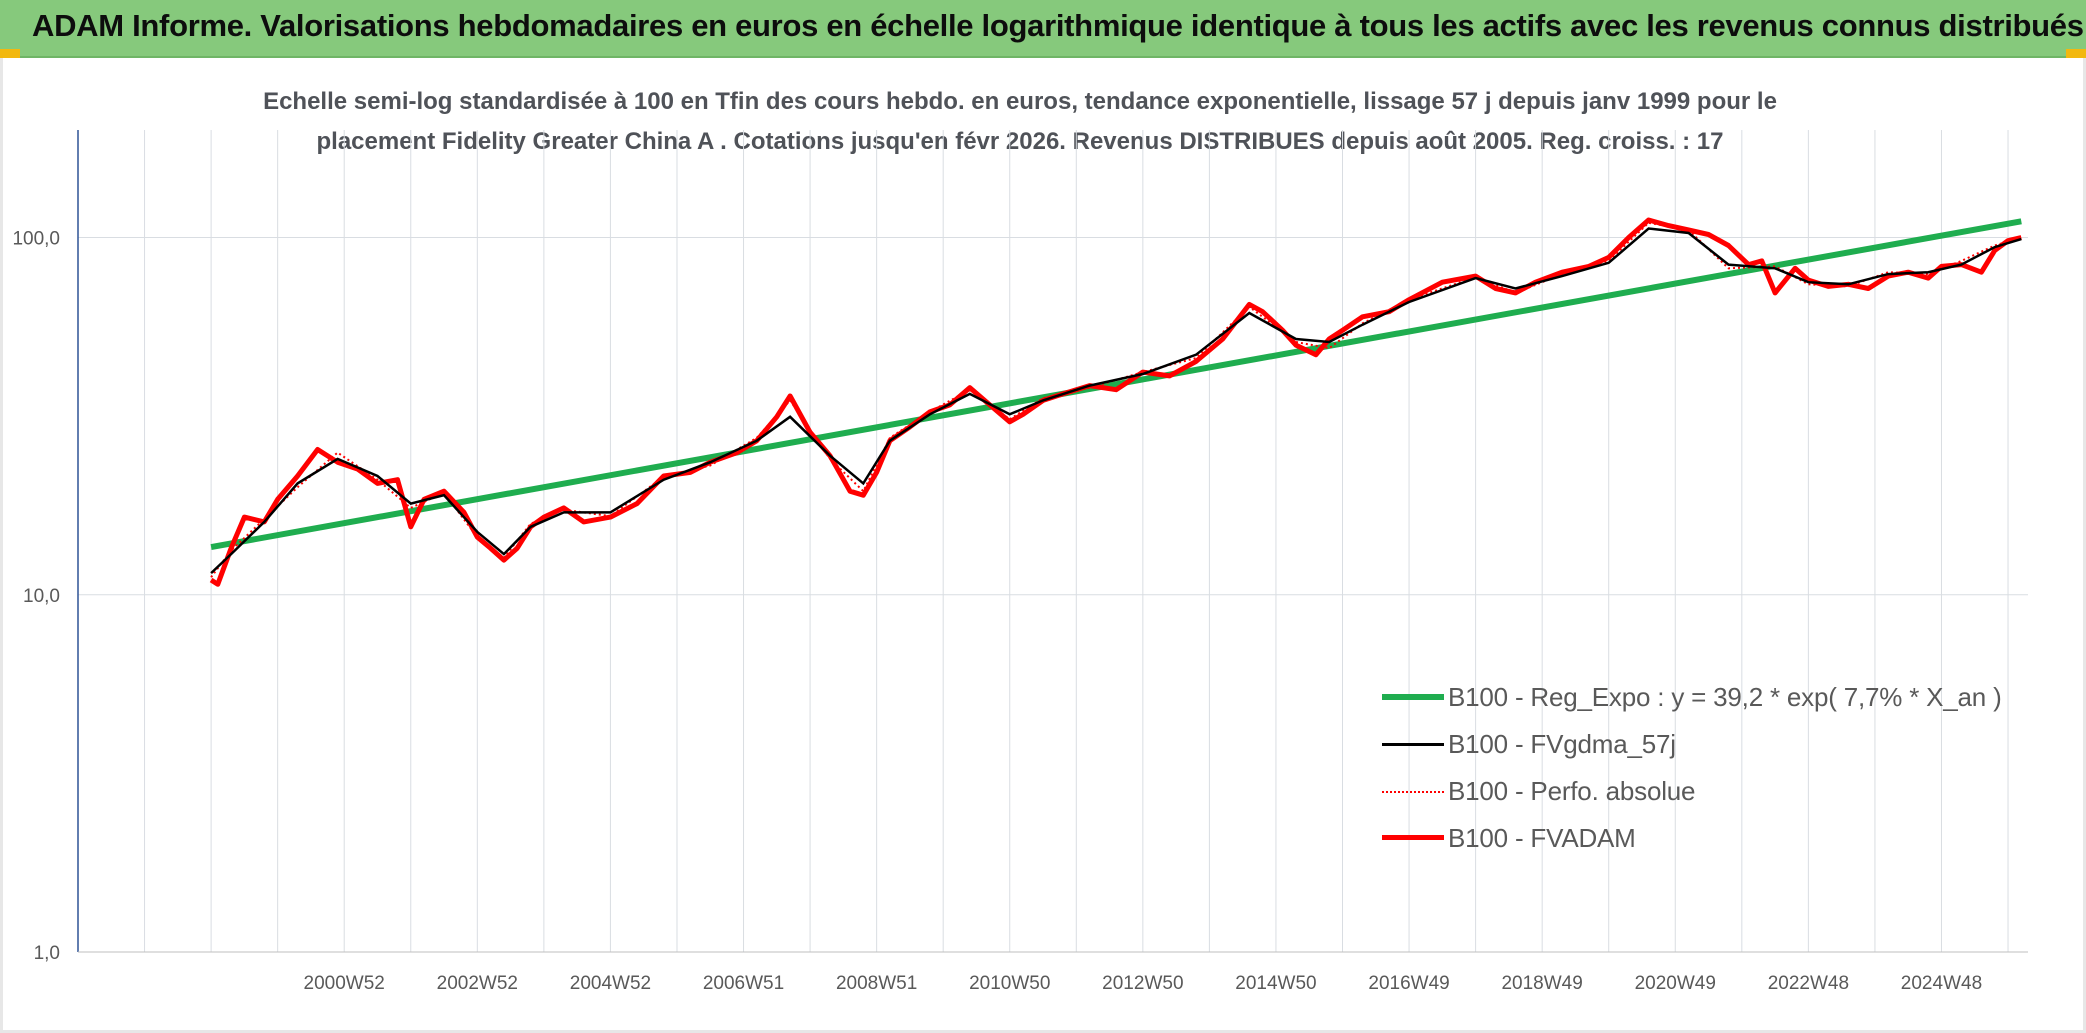 Image resolution: width=2086 pixels, height=1033 pixels. Describe the element at coordinates (1702, 839) in the screenshot. I see `legend-item-fvadam: B100 - FVADAM` at that location.